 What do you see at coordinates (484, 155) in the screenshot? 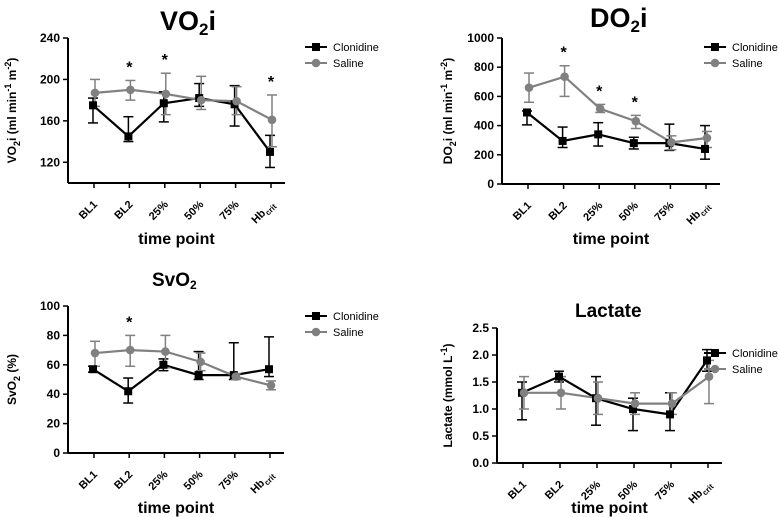
I see `y-tick-label: 200` at bounding box center [484, 155].